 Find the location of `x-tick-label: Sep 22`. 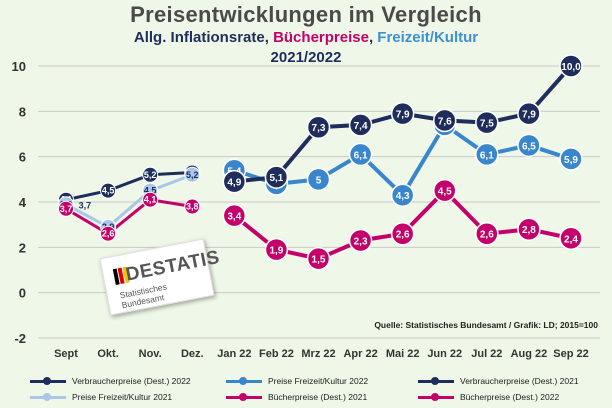

x-tick-label: Sep 22 is located at coordinates (570, 354).